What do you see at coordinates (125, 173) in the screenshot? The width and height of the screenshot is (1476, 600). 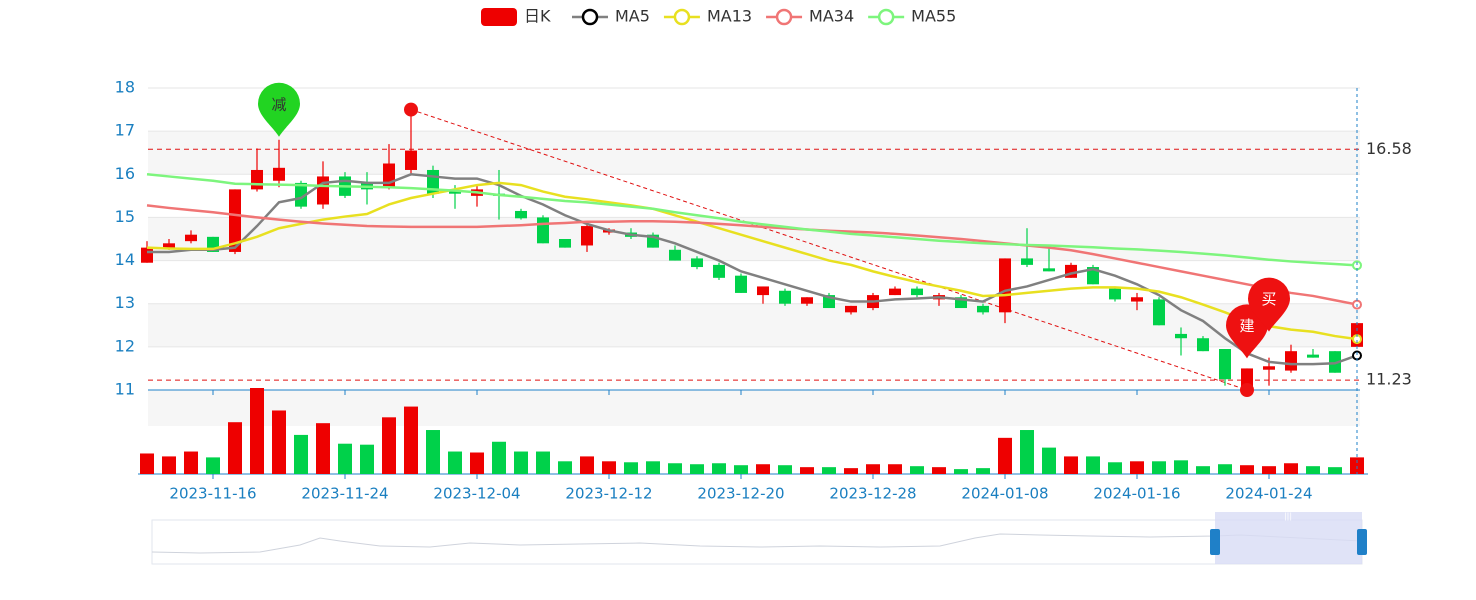 I see `y-tick-label: 16` at bounding box center [125, 173].